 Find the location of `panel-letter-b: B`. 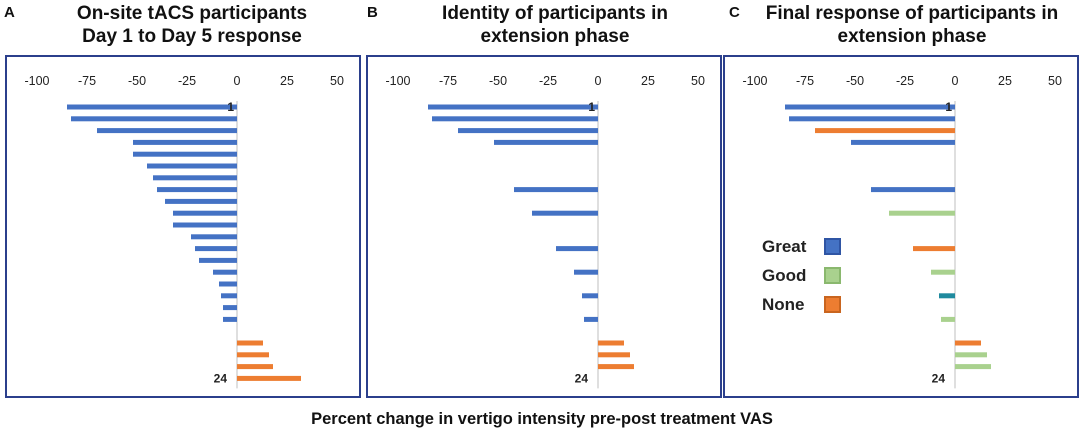

panel-letter-b: B is located at coordinates (372, 12).